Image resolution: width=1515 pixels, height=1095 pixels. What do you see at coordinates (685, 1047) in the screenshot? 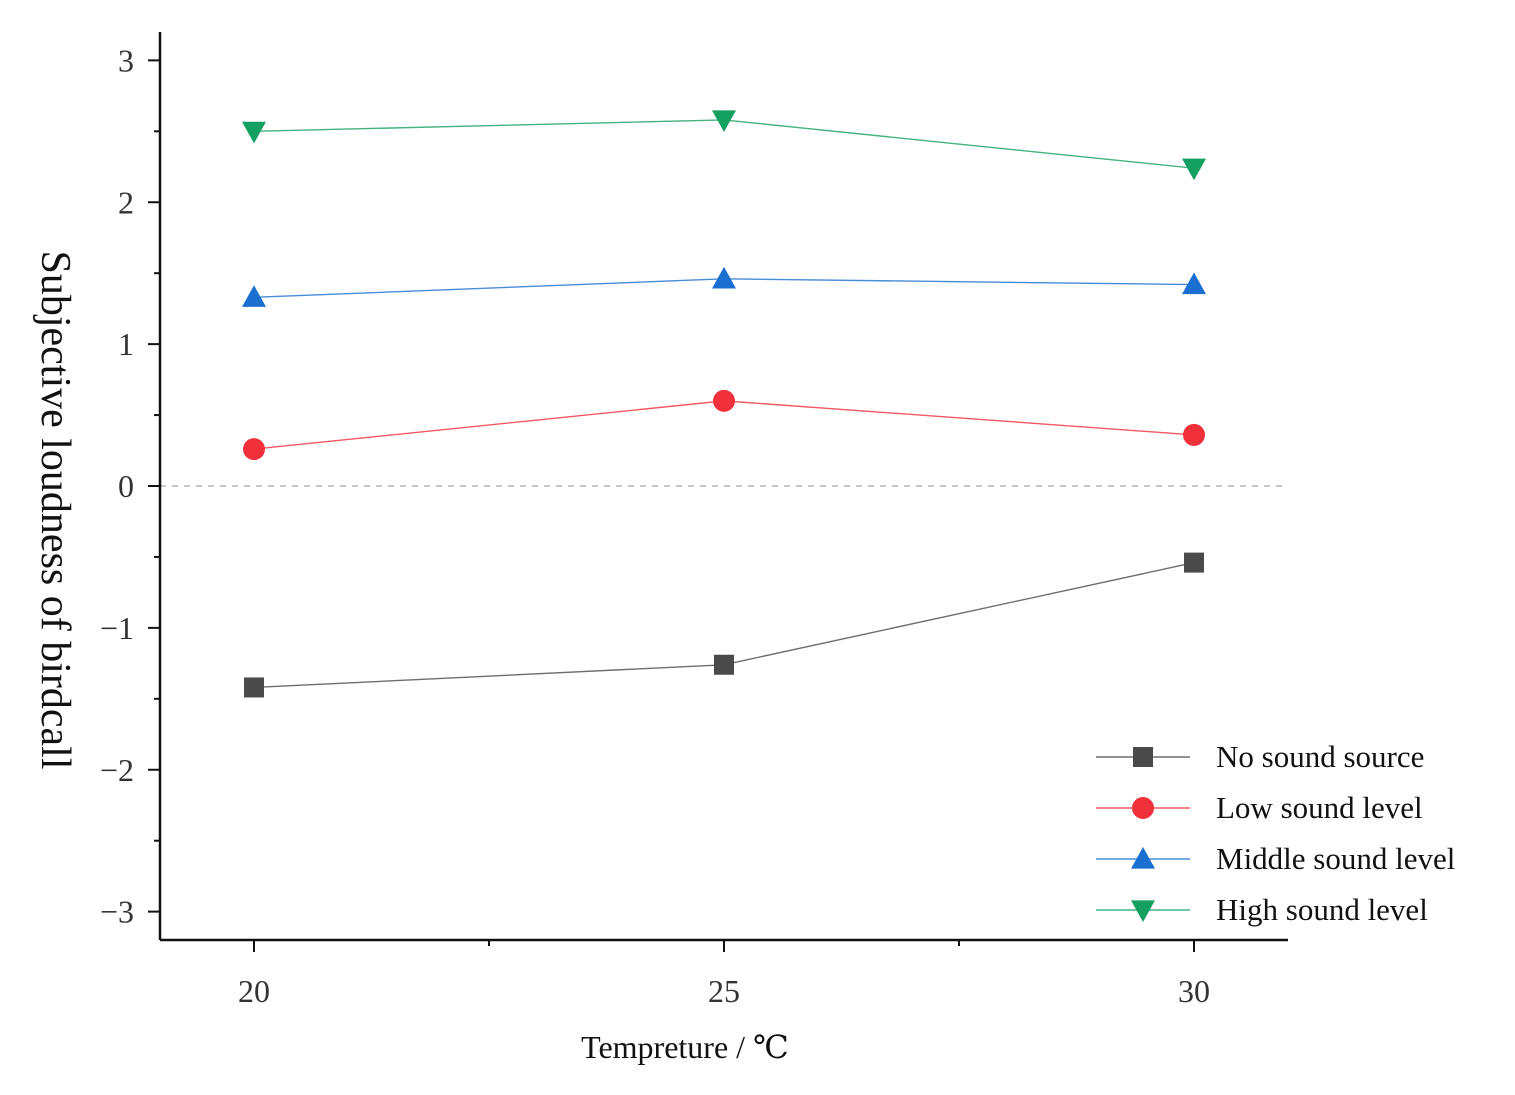
I see `x-axis-title: Tempreture / ℃` at bounding box center [685, 1047].